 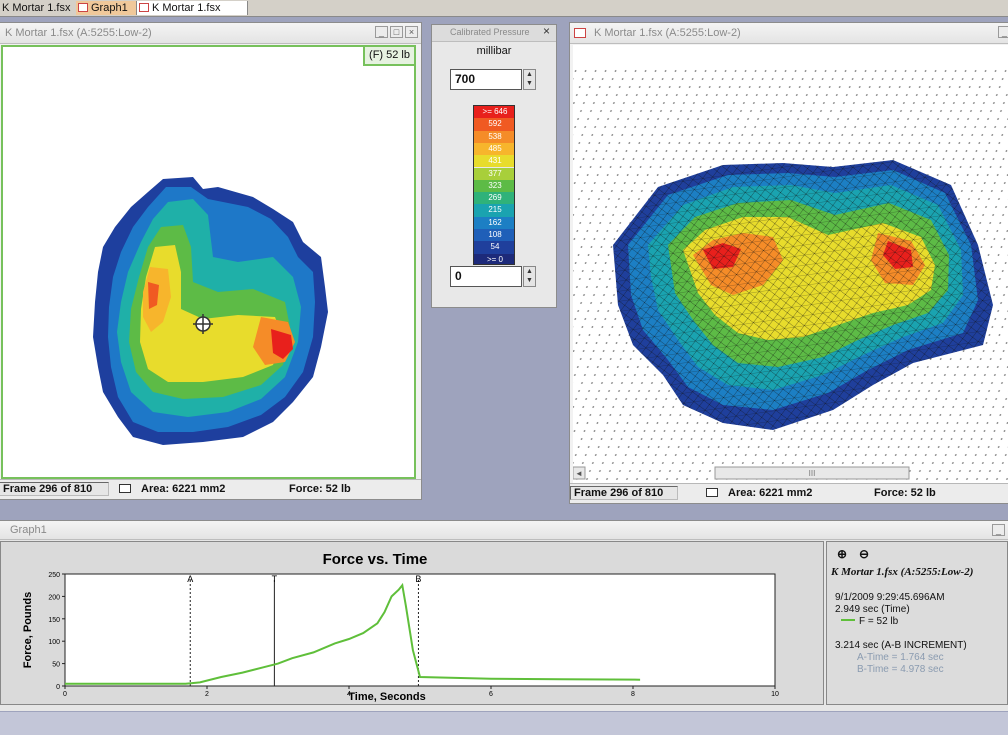 What do you see at coordinates (210, 33) in the screenshot?
I see `window-titlebar: K Mortar 1.fsx (A:5255:Low-2) _ □ ×` at bounding box center [210, 33].